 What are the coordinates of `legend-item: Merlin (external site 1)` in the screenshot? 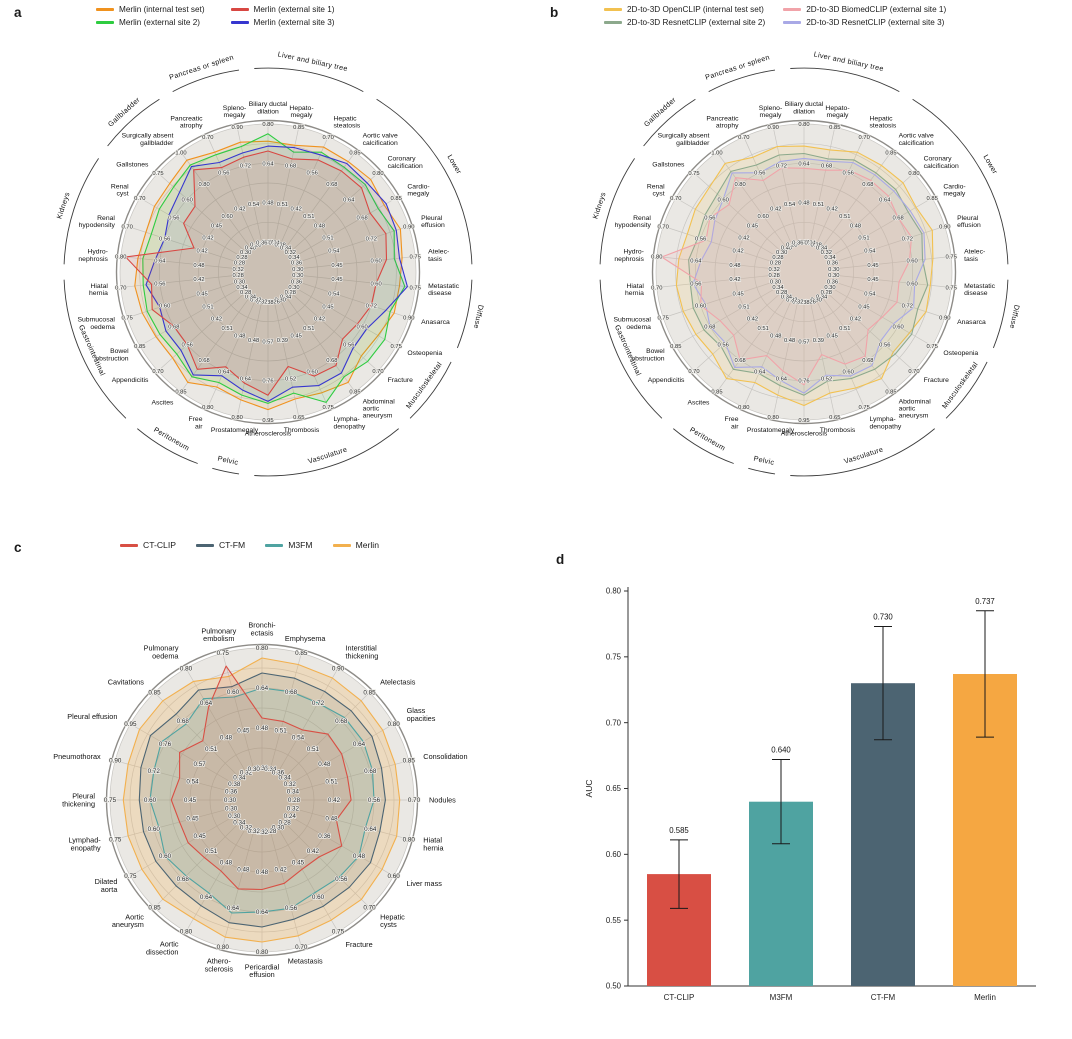 It's located at (282, 9).